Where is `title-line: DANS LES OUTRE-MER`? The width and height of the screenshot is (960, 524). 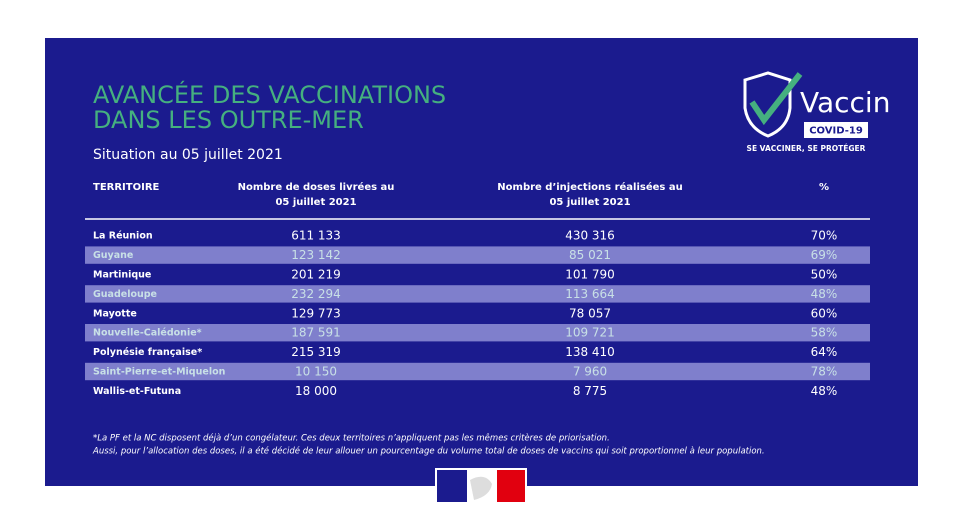
title-line: DANS LES OUTRE-MER is located at coordinates (228, 120).